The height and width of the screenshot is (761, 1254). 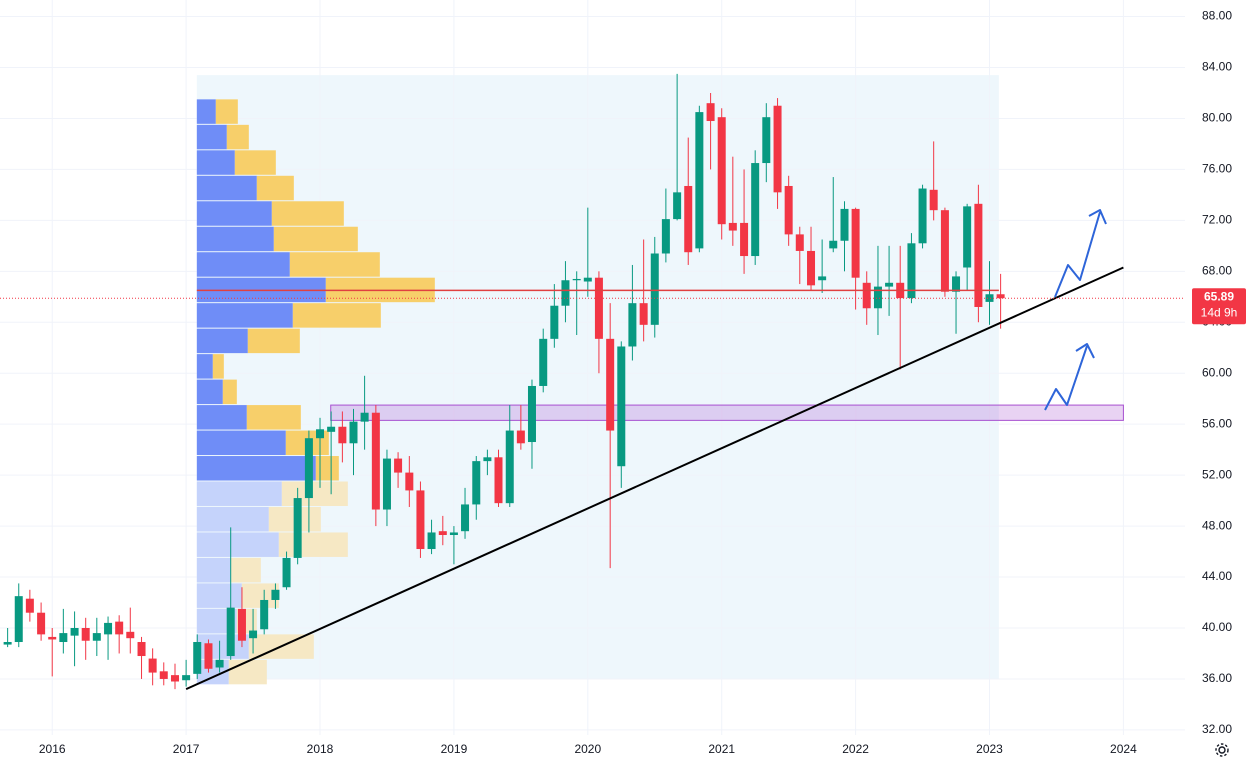 What do you see at coordinates (1219, 306) in the screenshot?
I see `last-price-box` at bounding box center [1219, 306].